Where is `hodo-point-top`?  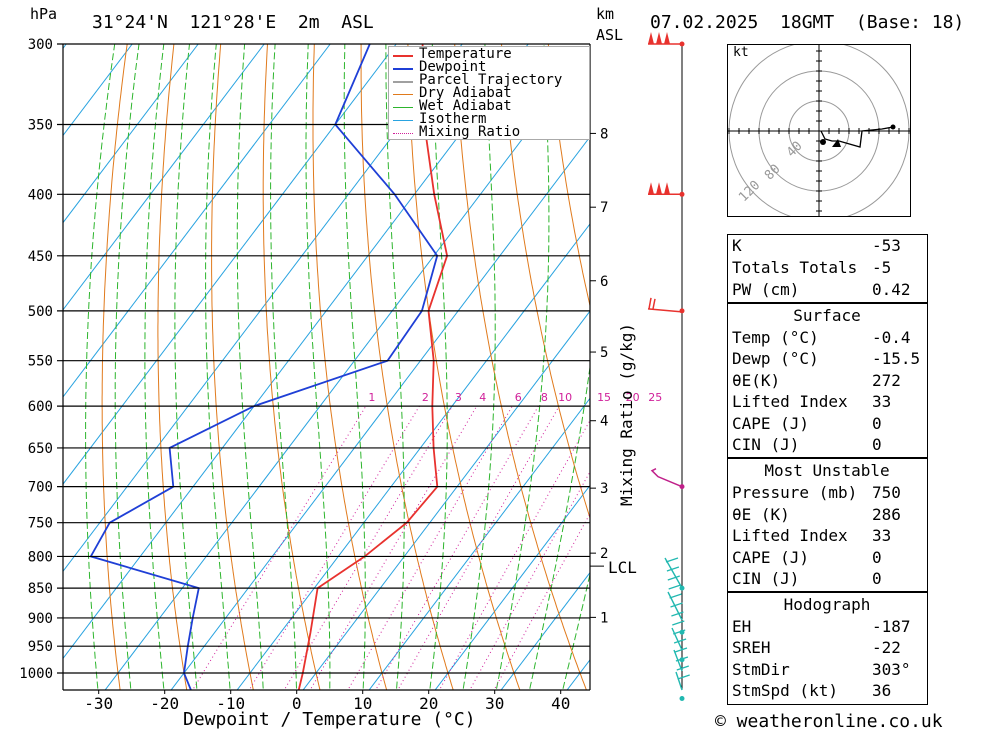
hodo-point-top is located at coordinates (893, 127).